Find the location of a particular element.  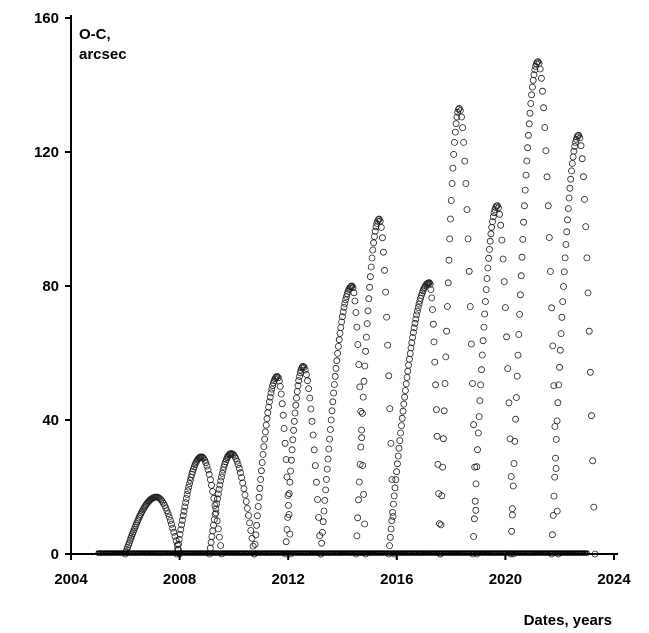

x-tick-label: 2020 is located at coordinates (505, 579).